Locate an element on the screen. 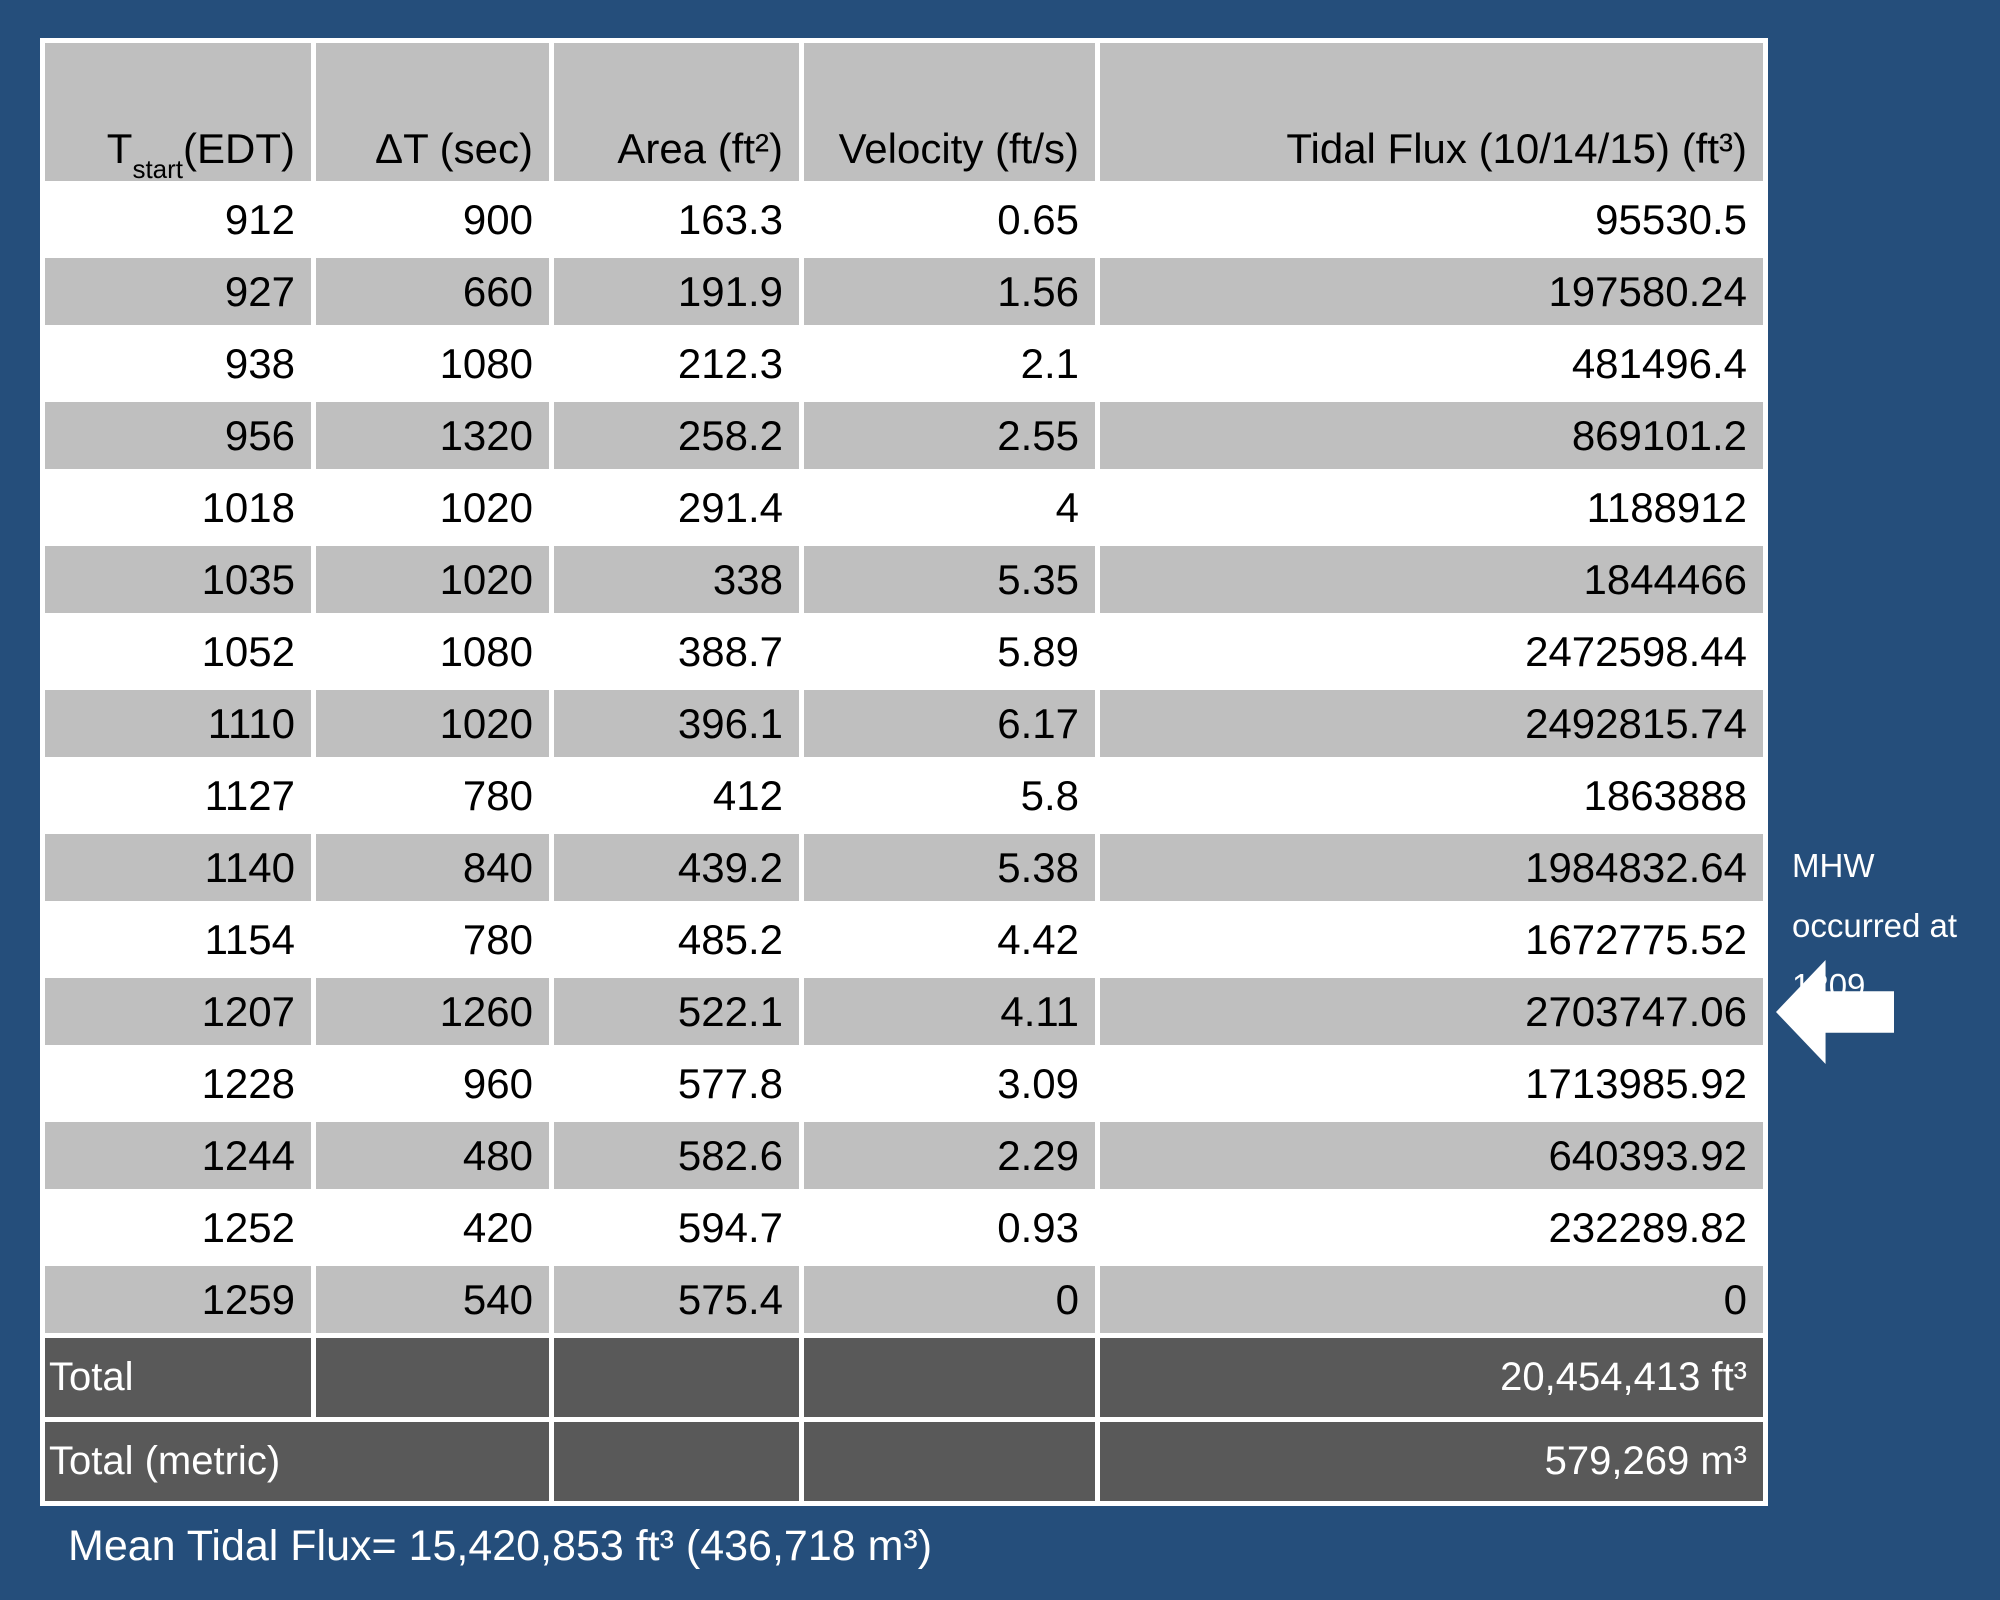 This screenshot has width=2000, height=1600. table-cell-row16-flux: 0 is located at coordinates (1431, 1299).